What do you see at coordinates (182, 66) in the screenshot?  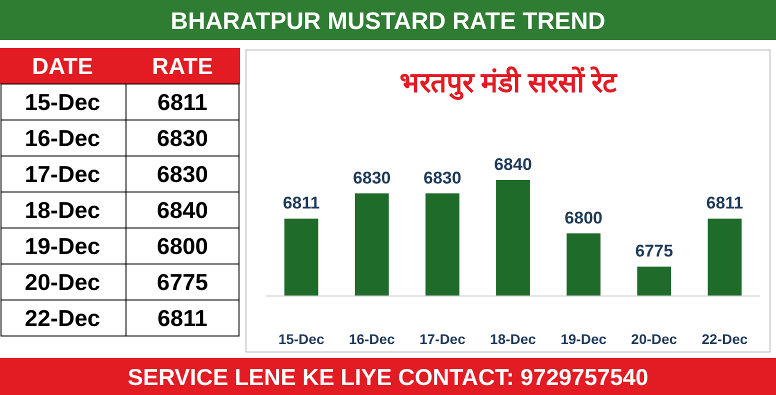 I see `text: RATE` at bounding box center [182, 66].